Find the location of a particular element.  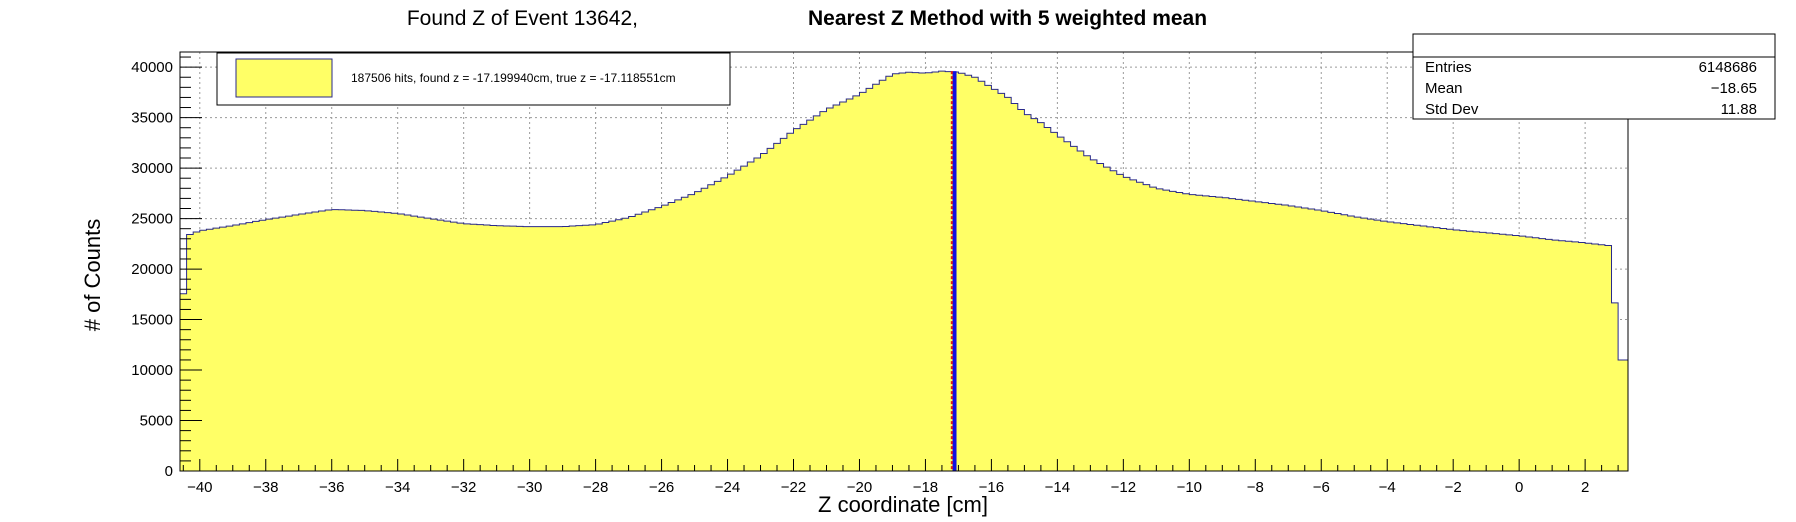

y-tick-label: 20000 is located at coordinates (152, 269).